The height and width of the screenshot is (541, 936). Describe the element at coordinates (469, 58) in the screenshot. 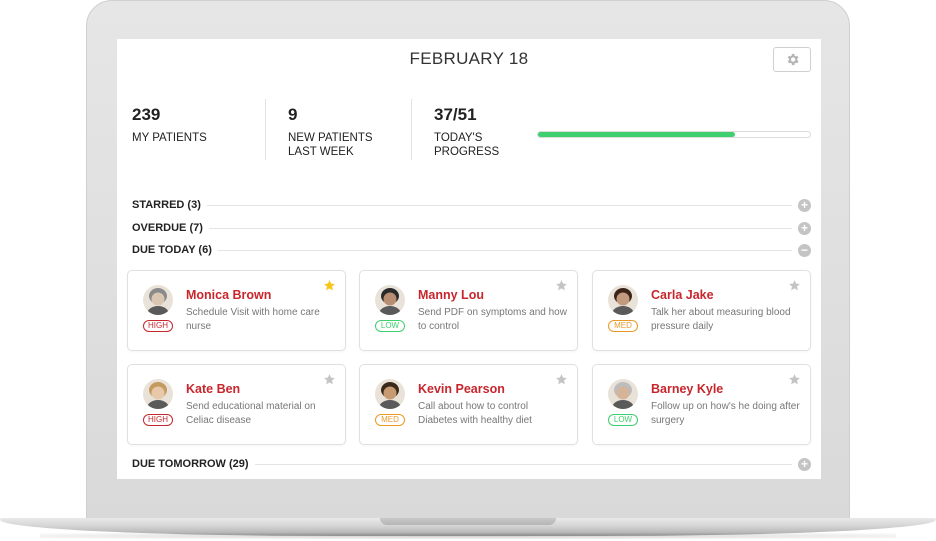

I see `page-title: FEBRUARY 18` at that location.